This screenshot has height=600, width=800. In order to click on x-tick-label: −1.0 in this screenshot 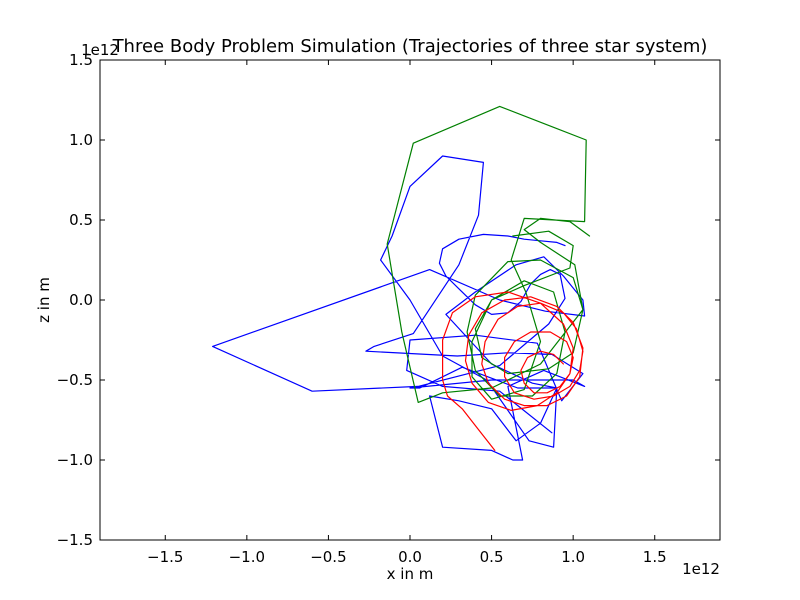, I will do `click(247, 557)`.